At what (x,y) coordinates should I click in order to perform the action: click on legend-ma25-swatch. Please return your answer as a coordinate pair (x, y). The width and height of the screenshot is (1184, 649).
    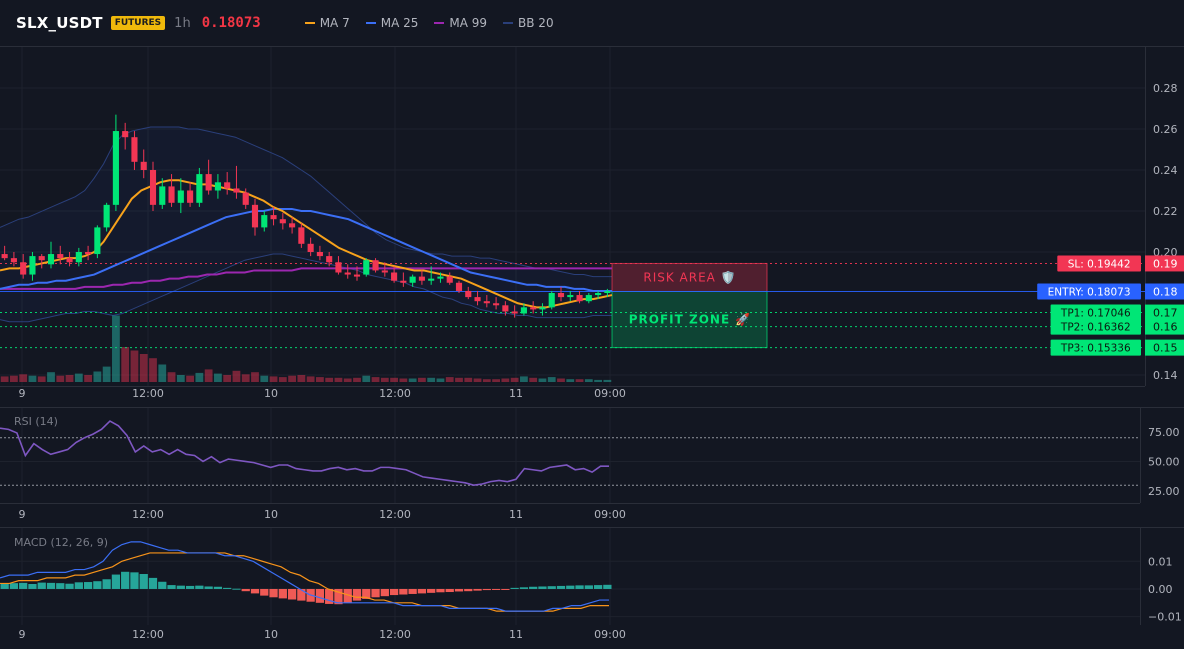
    Looking at the image, I should click on (370, 23).